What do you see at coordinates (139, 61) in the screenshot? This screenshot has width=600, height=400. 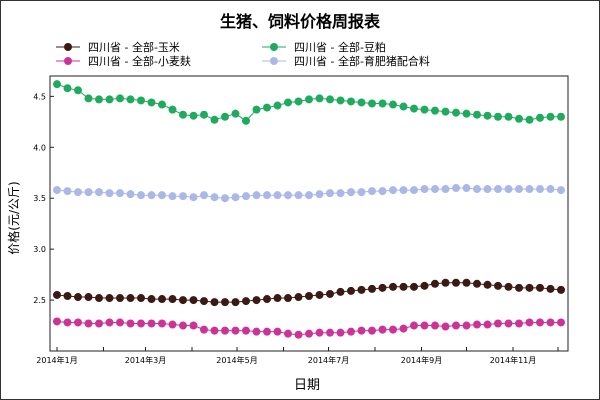 I see `legend-label: 四川省 - 全部-小麦麸` at bounding box center [139, 61].